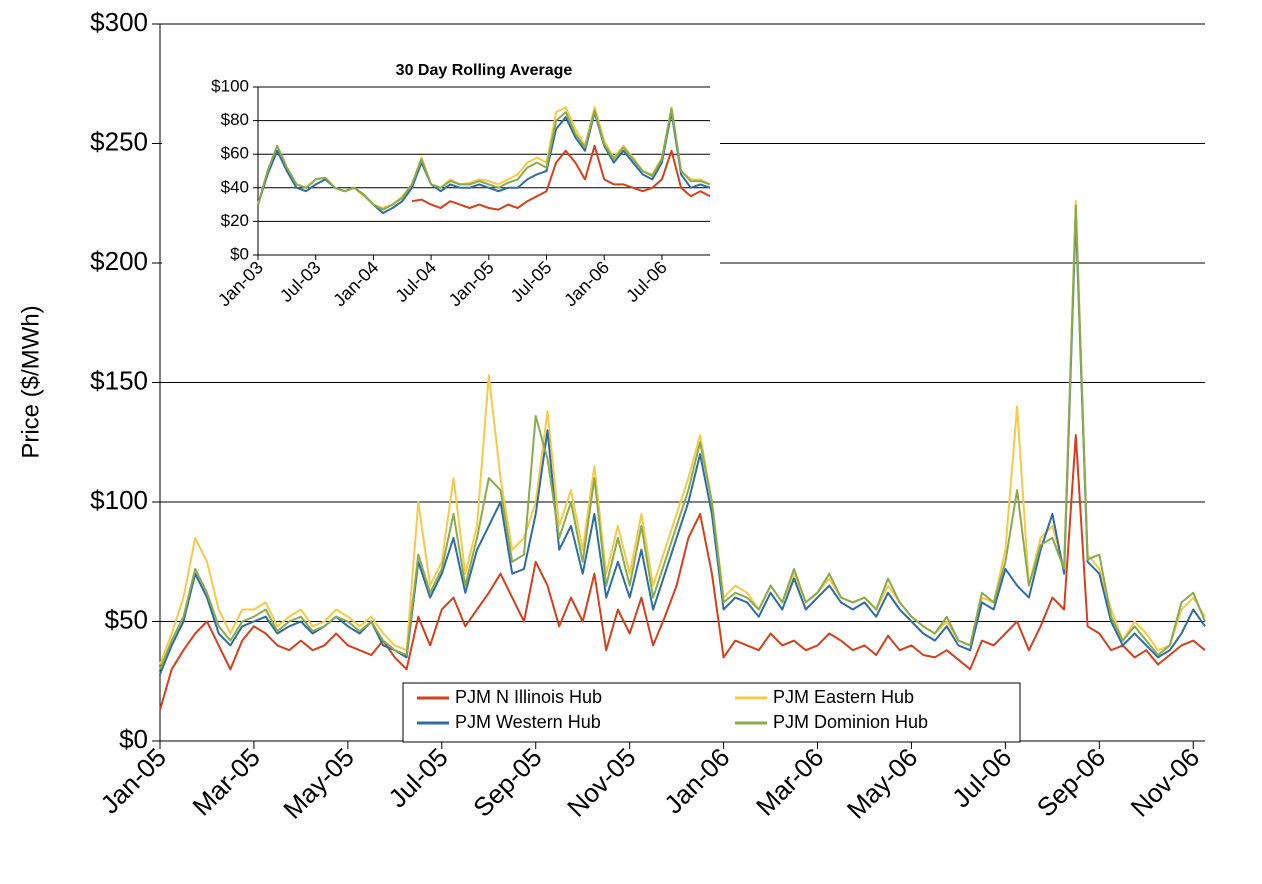  I want to click on x-tick-label: Mar-06, so click(789, 781).